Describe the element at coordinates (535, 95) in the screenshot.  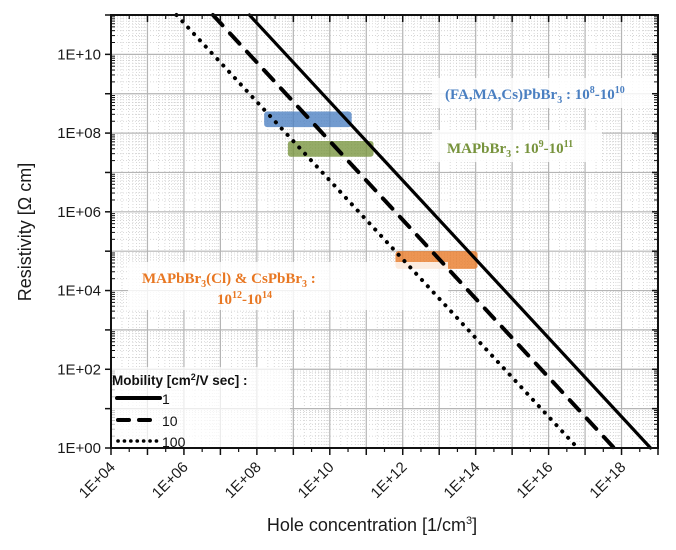
I see `annotation-fa-ma-cs: (FA,MA,Cs)PbBr3 : 108-1010` at that location.